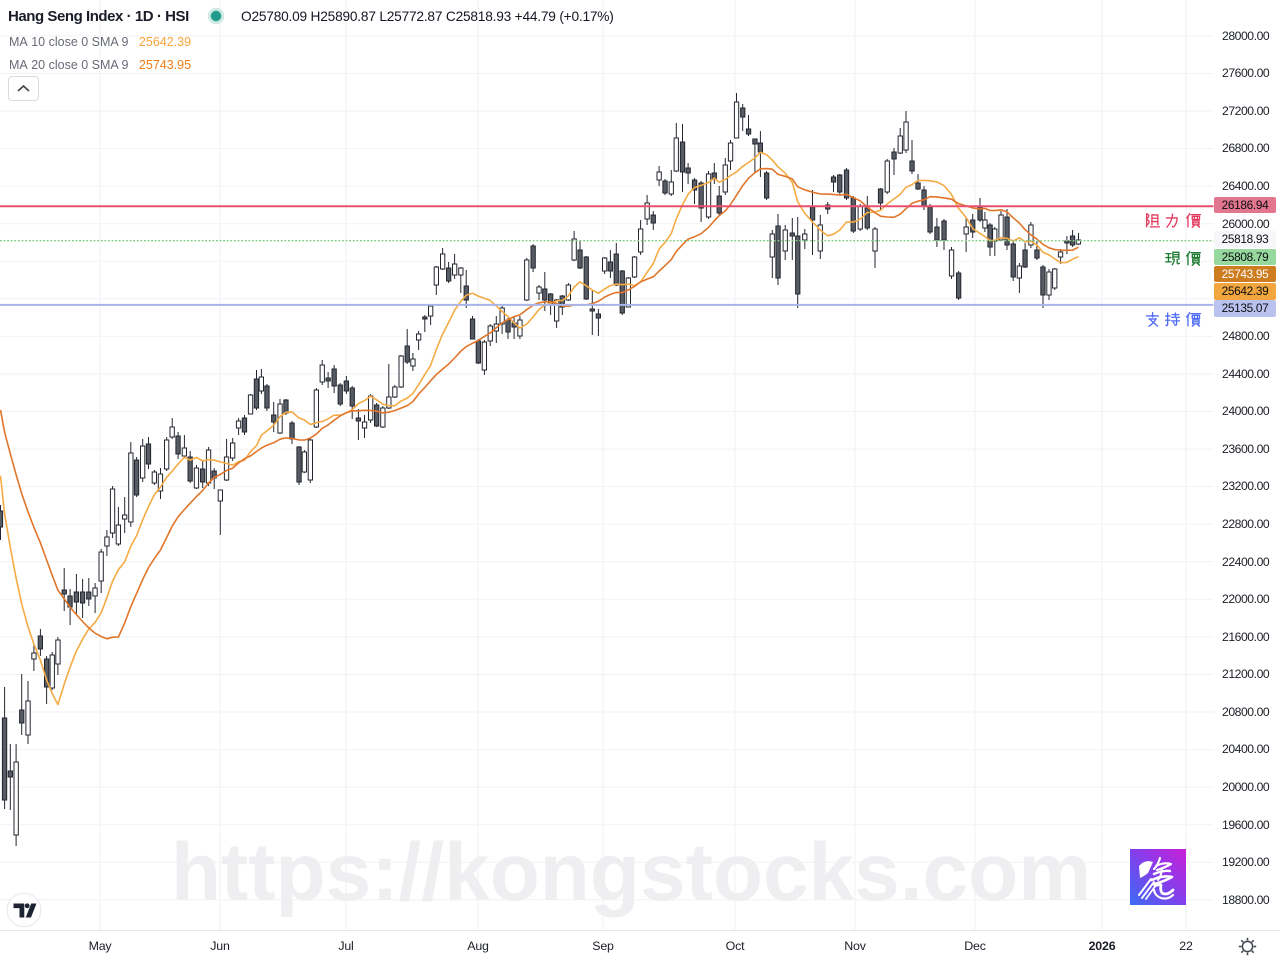 The width and height of the screenshot is (1280, 960). What do you see at coordinates (631, 872) in the screenshot?
I see `svg-text: https://kongstocks.com` at bounding box center [631, 872].